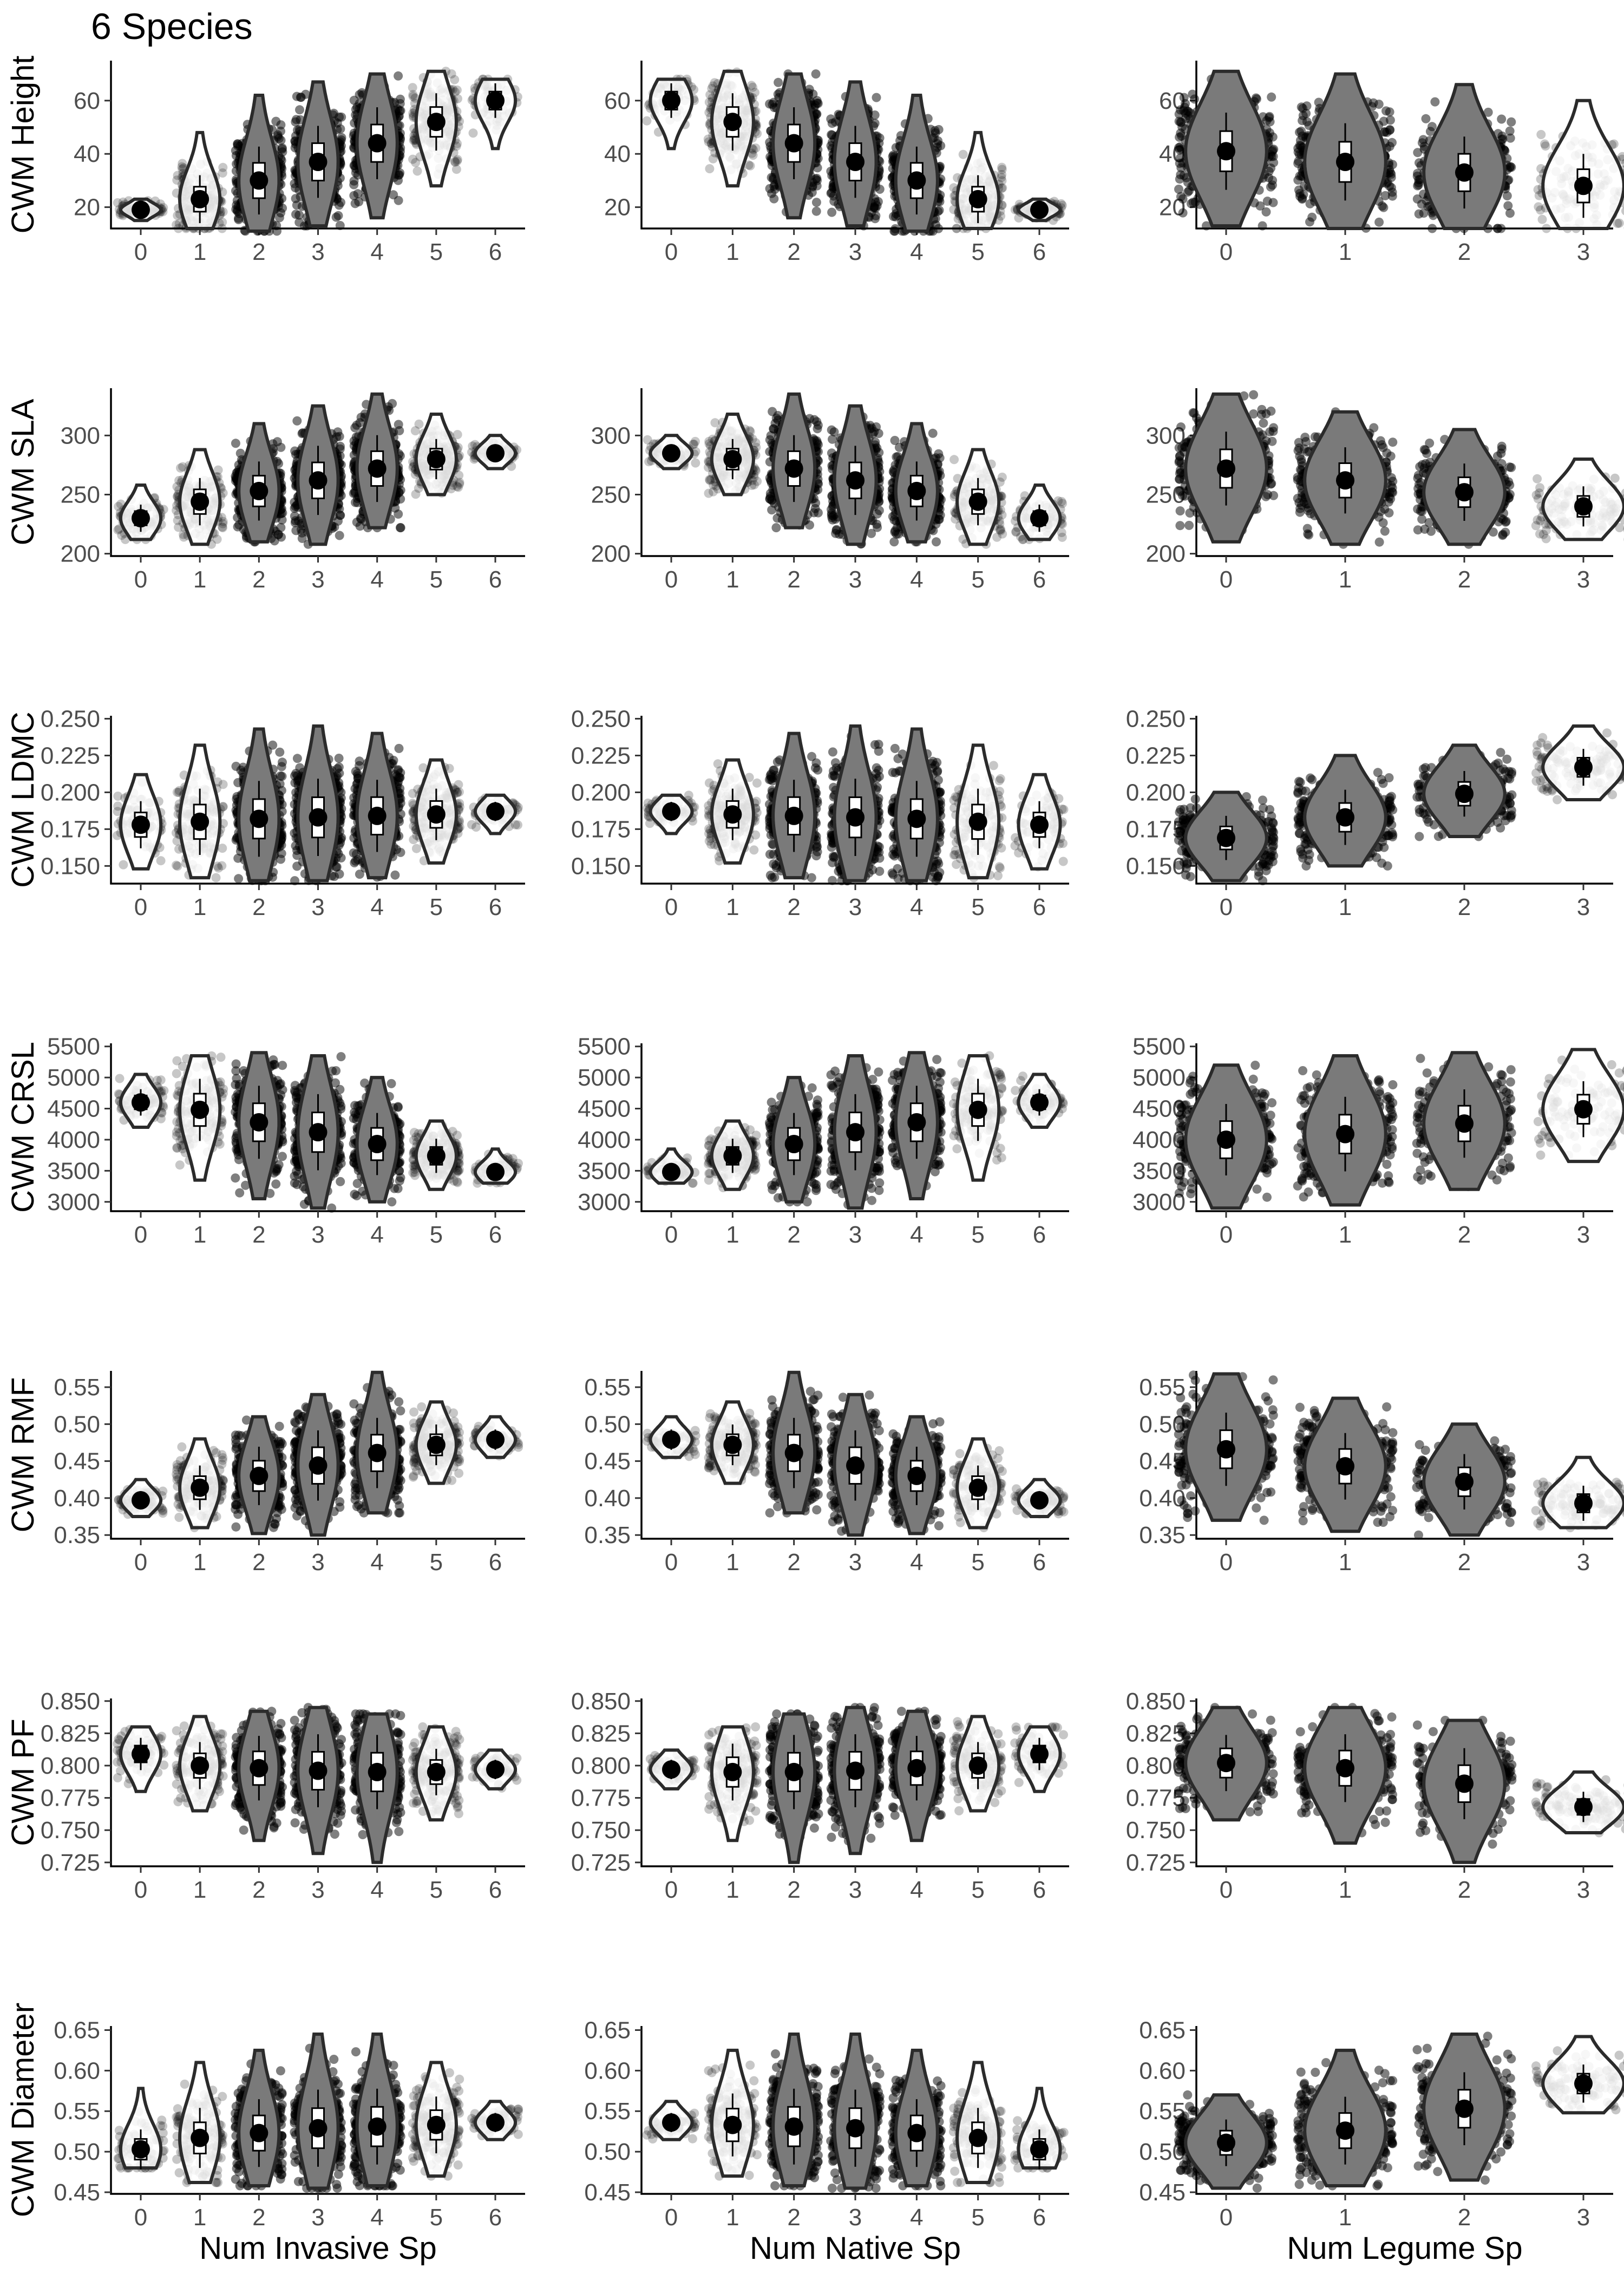  What do you see at coordinates (977, 252) in the screenshot?
I see `x-tick-label: 5` at bounding box center [977, 252].